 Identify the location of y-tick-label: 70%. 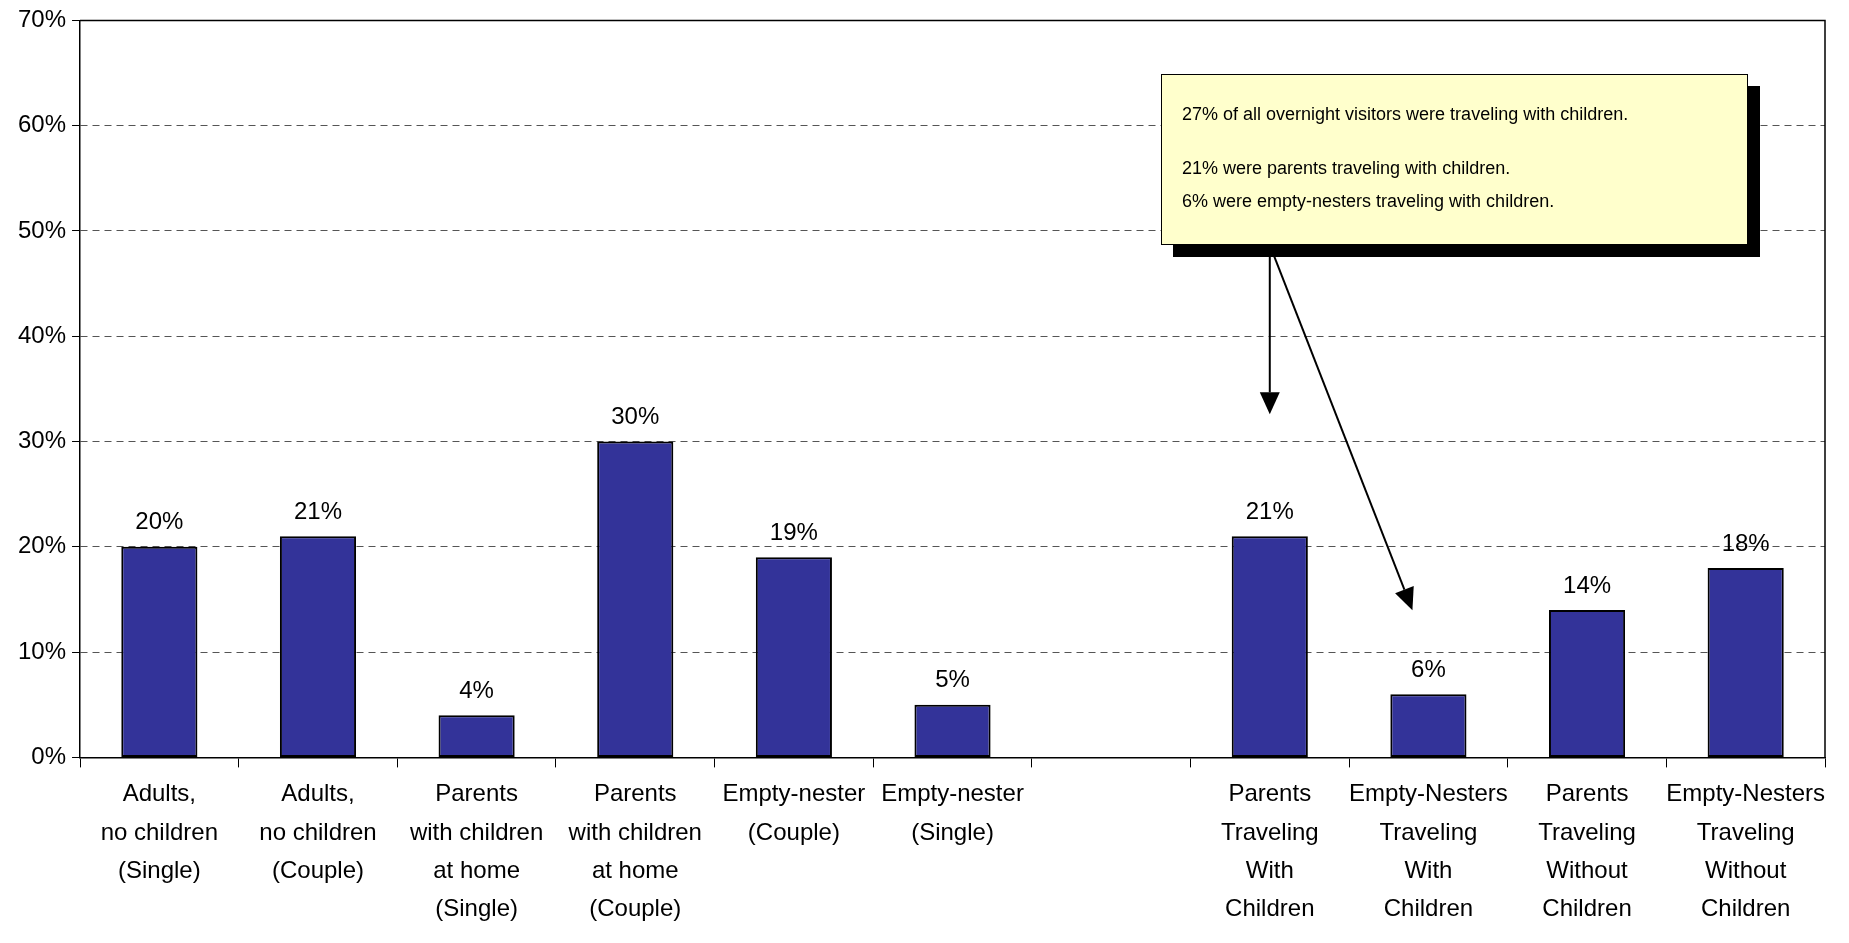
(42, 19).